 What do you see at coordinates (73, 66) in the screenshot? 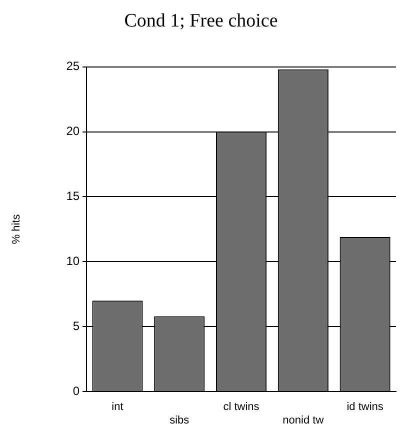
I see `y-tick-label: 25` at bounding box center [73, 66].